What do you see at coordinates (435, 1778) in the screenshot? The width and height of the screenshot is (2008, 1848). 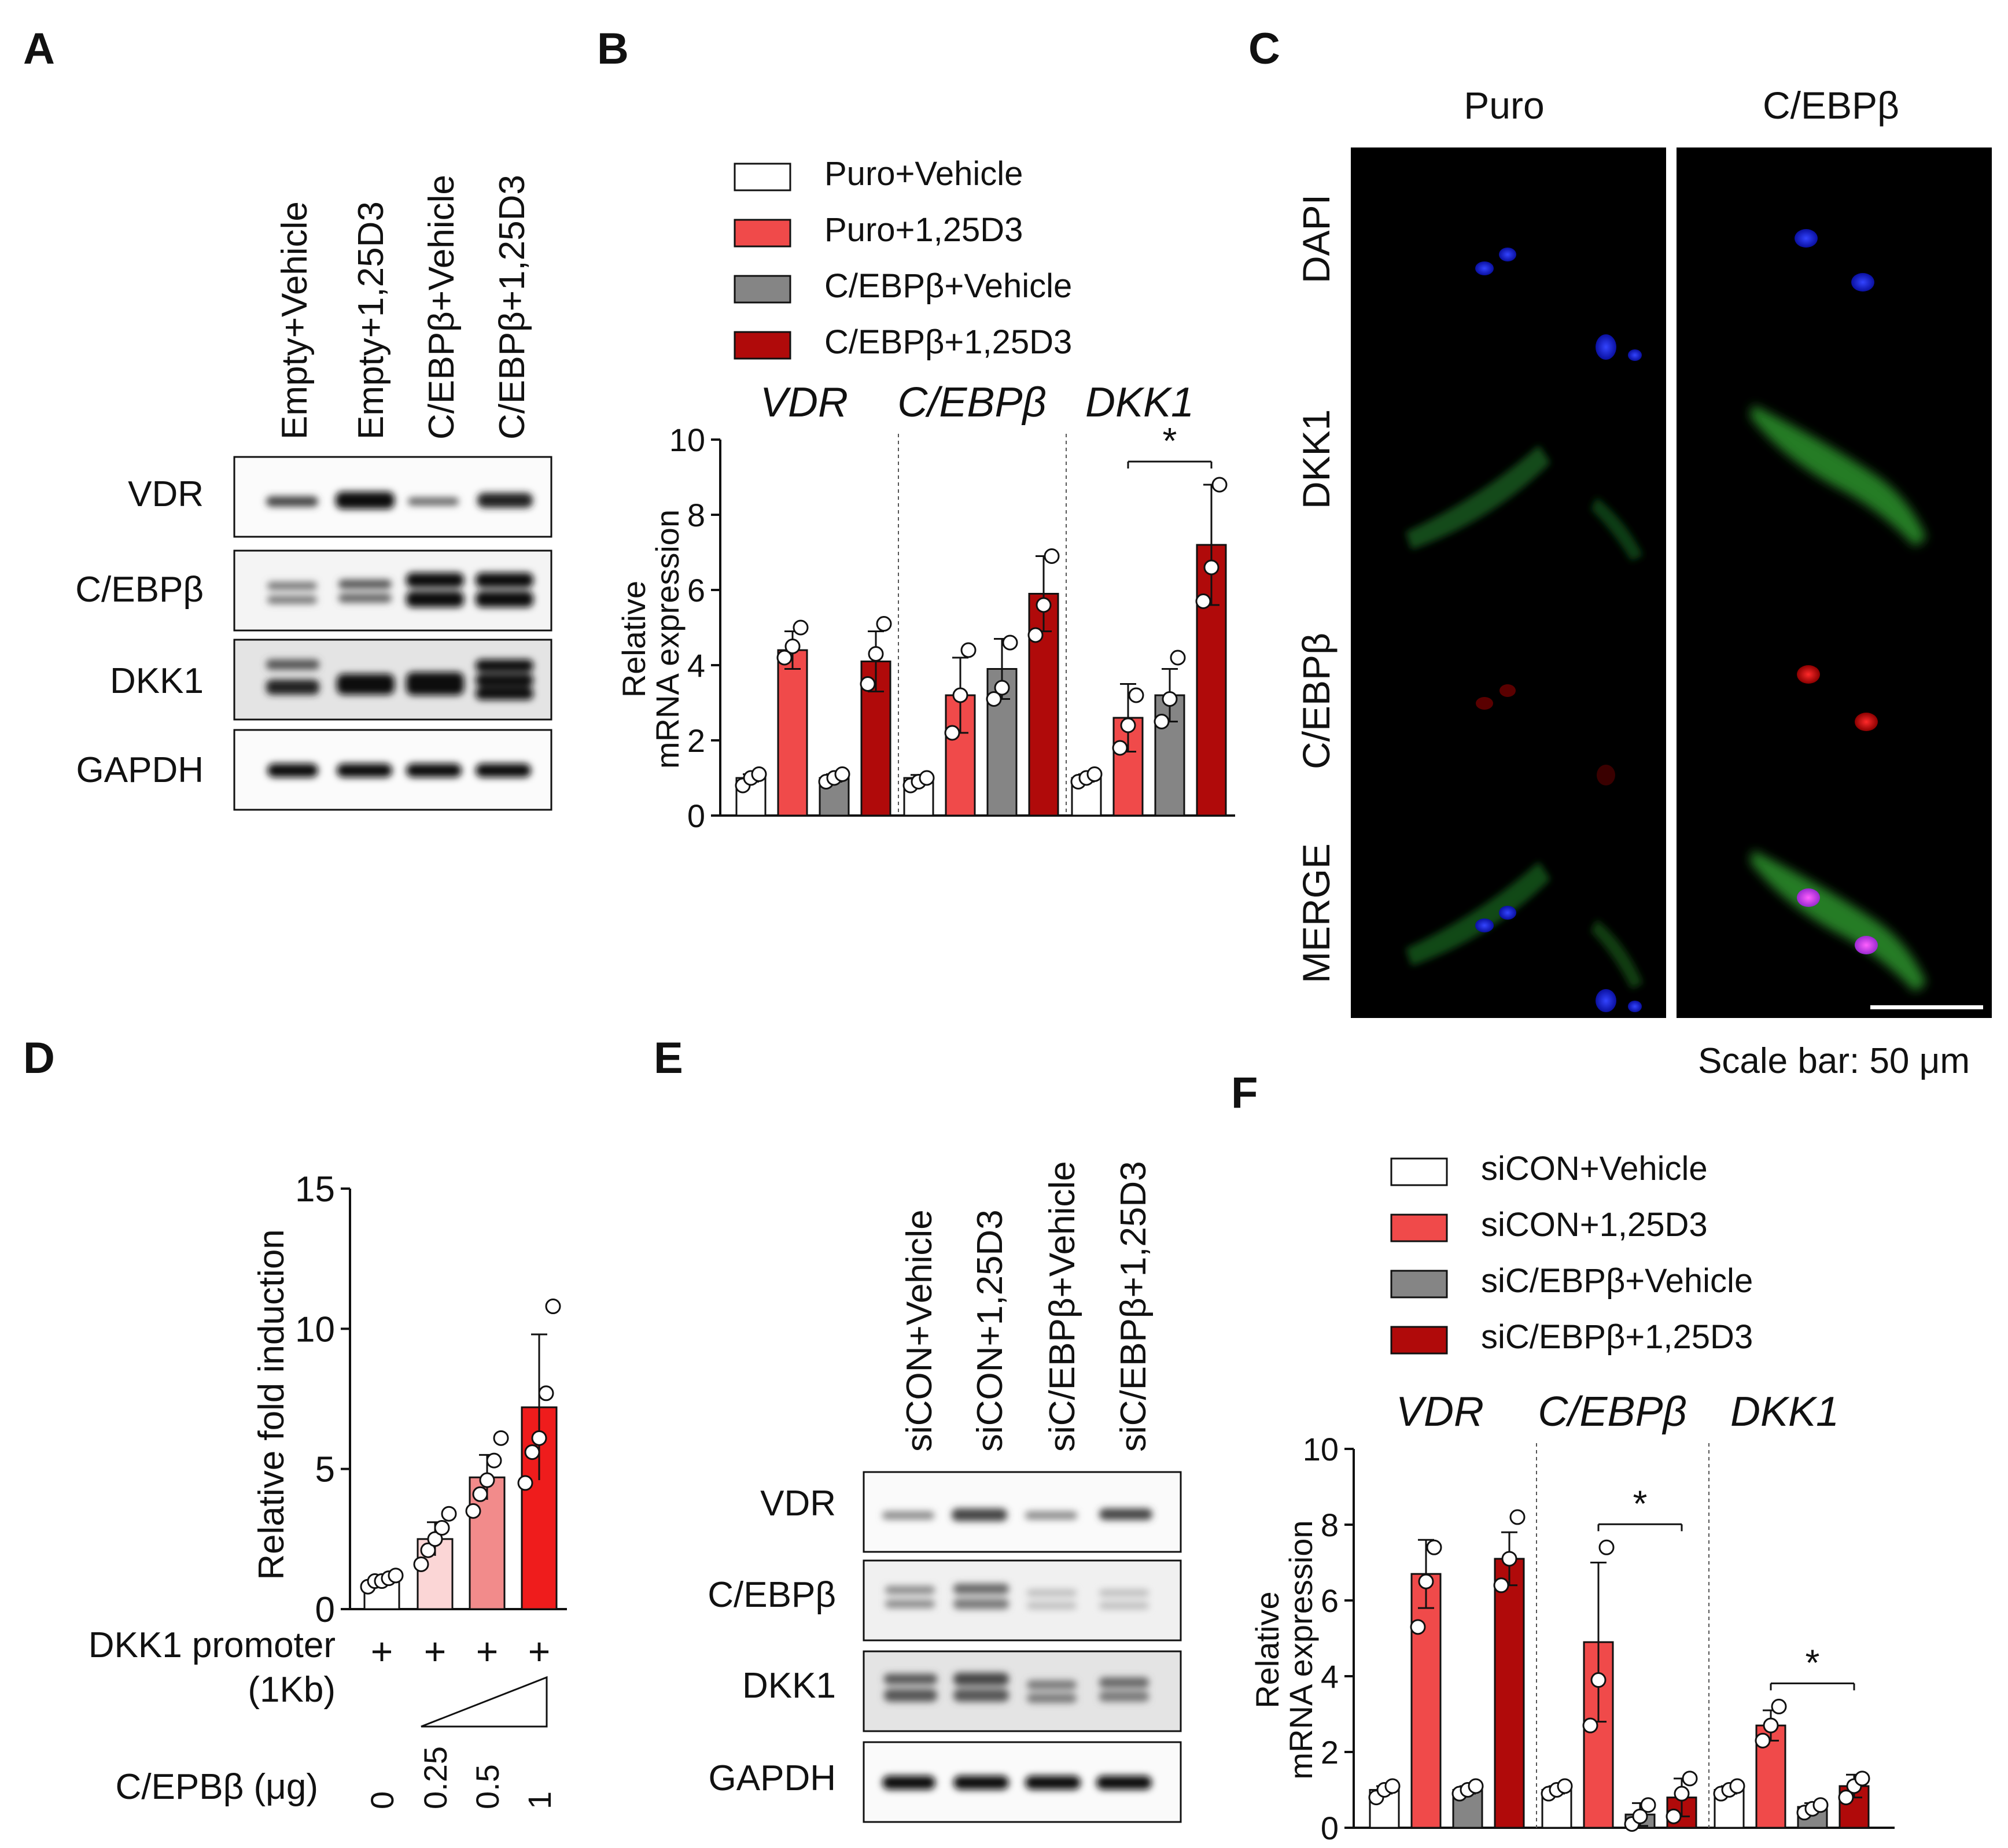 I see `dose-label: 0.25` at bounding box center [435, 1778].